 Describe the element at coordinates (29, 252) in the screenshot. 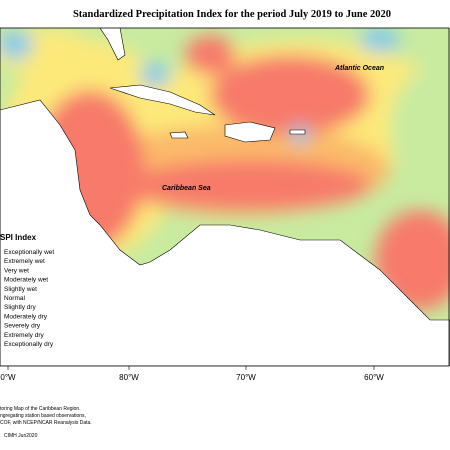

I see `legend-item: Exceptionally wet` at that location.